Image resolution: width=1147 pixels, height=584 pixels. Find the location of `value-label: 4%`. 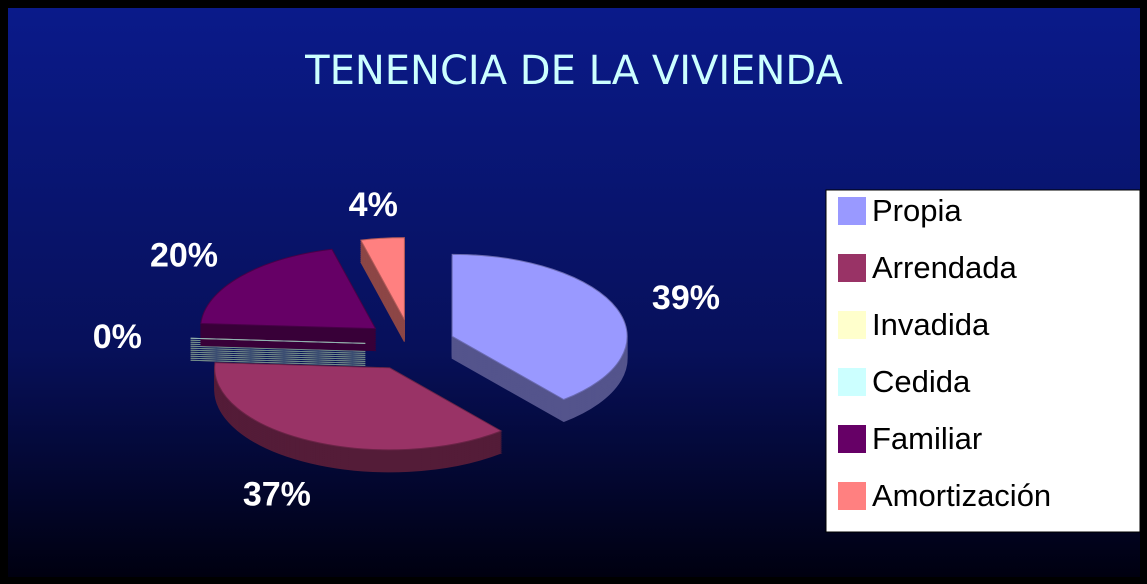

value-label: 4% is located at coordinates (373, 205).